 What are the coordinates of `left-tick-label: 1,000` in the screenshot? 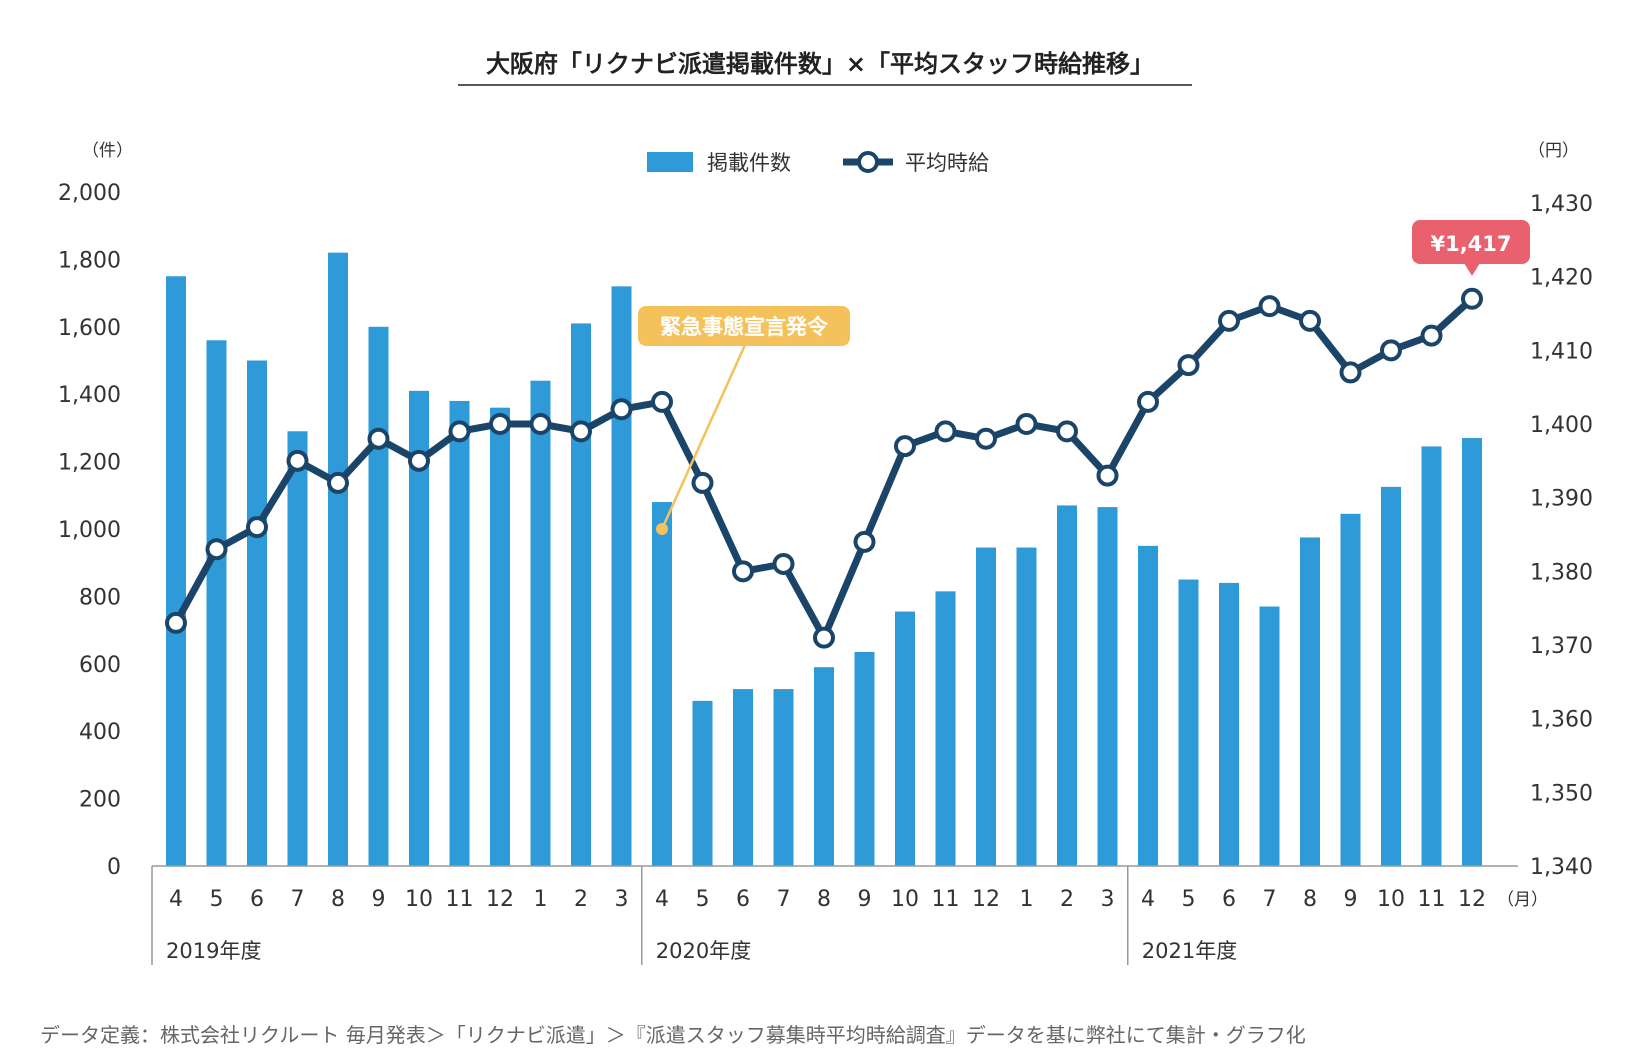 It's located at (89, 530).